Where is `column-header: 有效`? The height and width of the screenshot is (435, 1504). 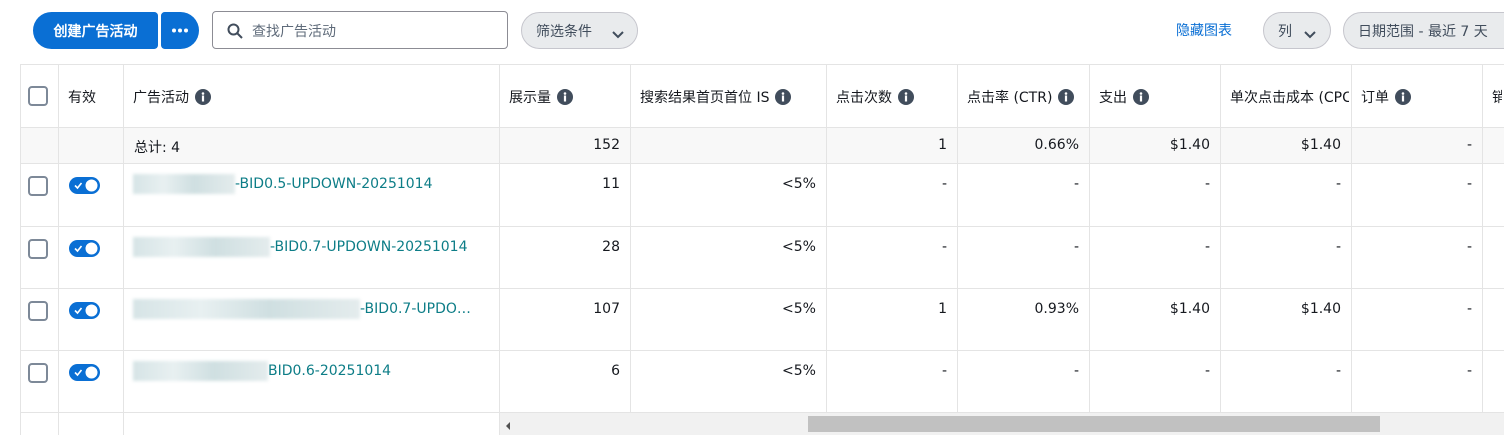
column-header: 有效 is located at coordinates (94, 97).